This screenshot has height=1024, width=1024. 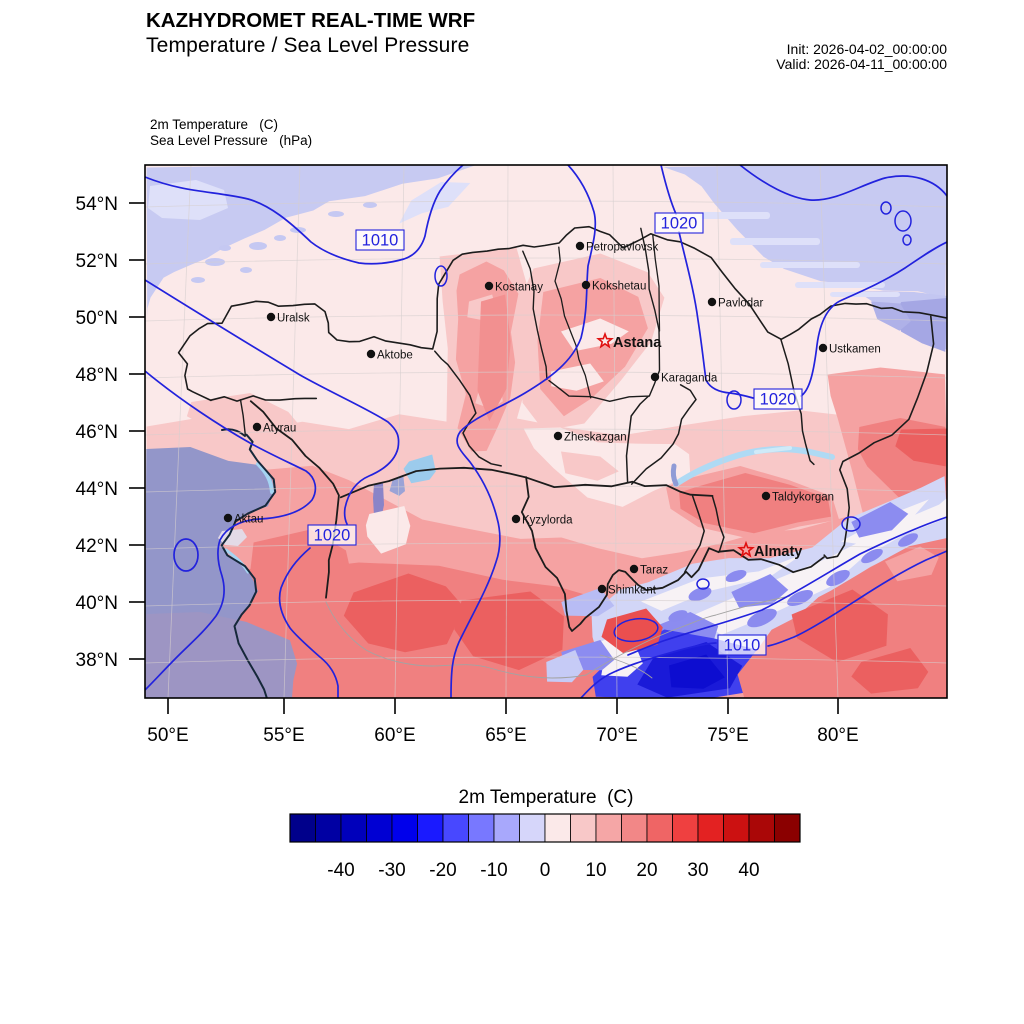 What do you see at coordinates (493, 870) in the screenshot?
I see `svg-text: -10` at bounding box center [493, 870].